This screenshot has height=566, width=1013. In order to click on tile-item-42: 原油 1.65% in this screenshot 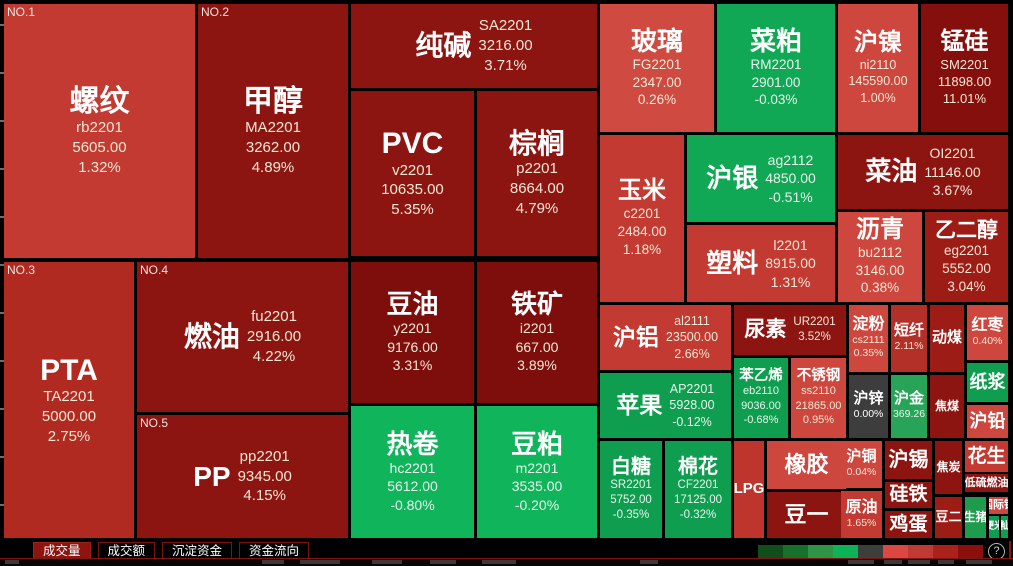, I will do `click(861, 514)`.